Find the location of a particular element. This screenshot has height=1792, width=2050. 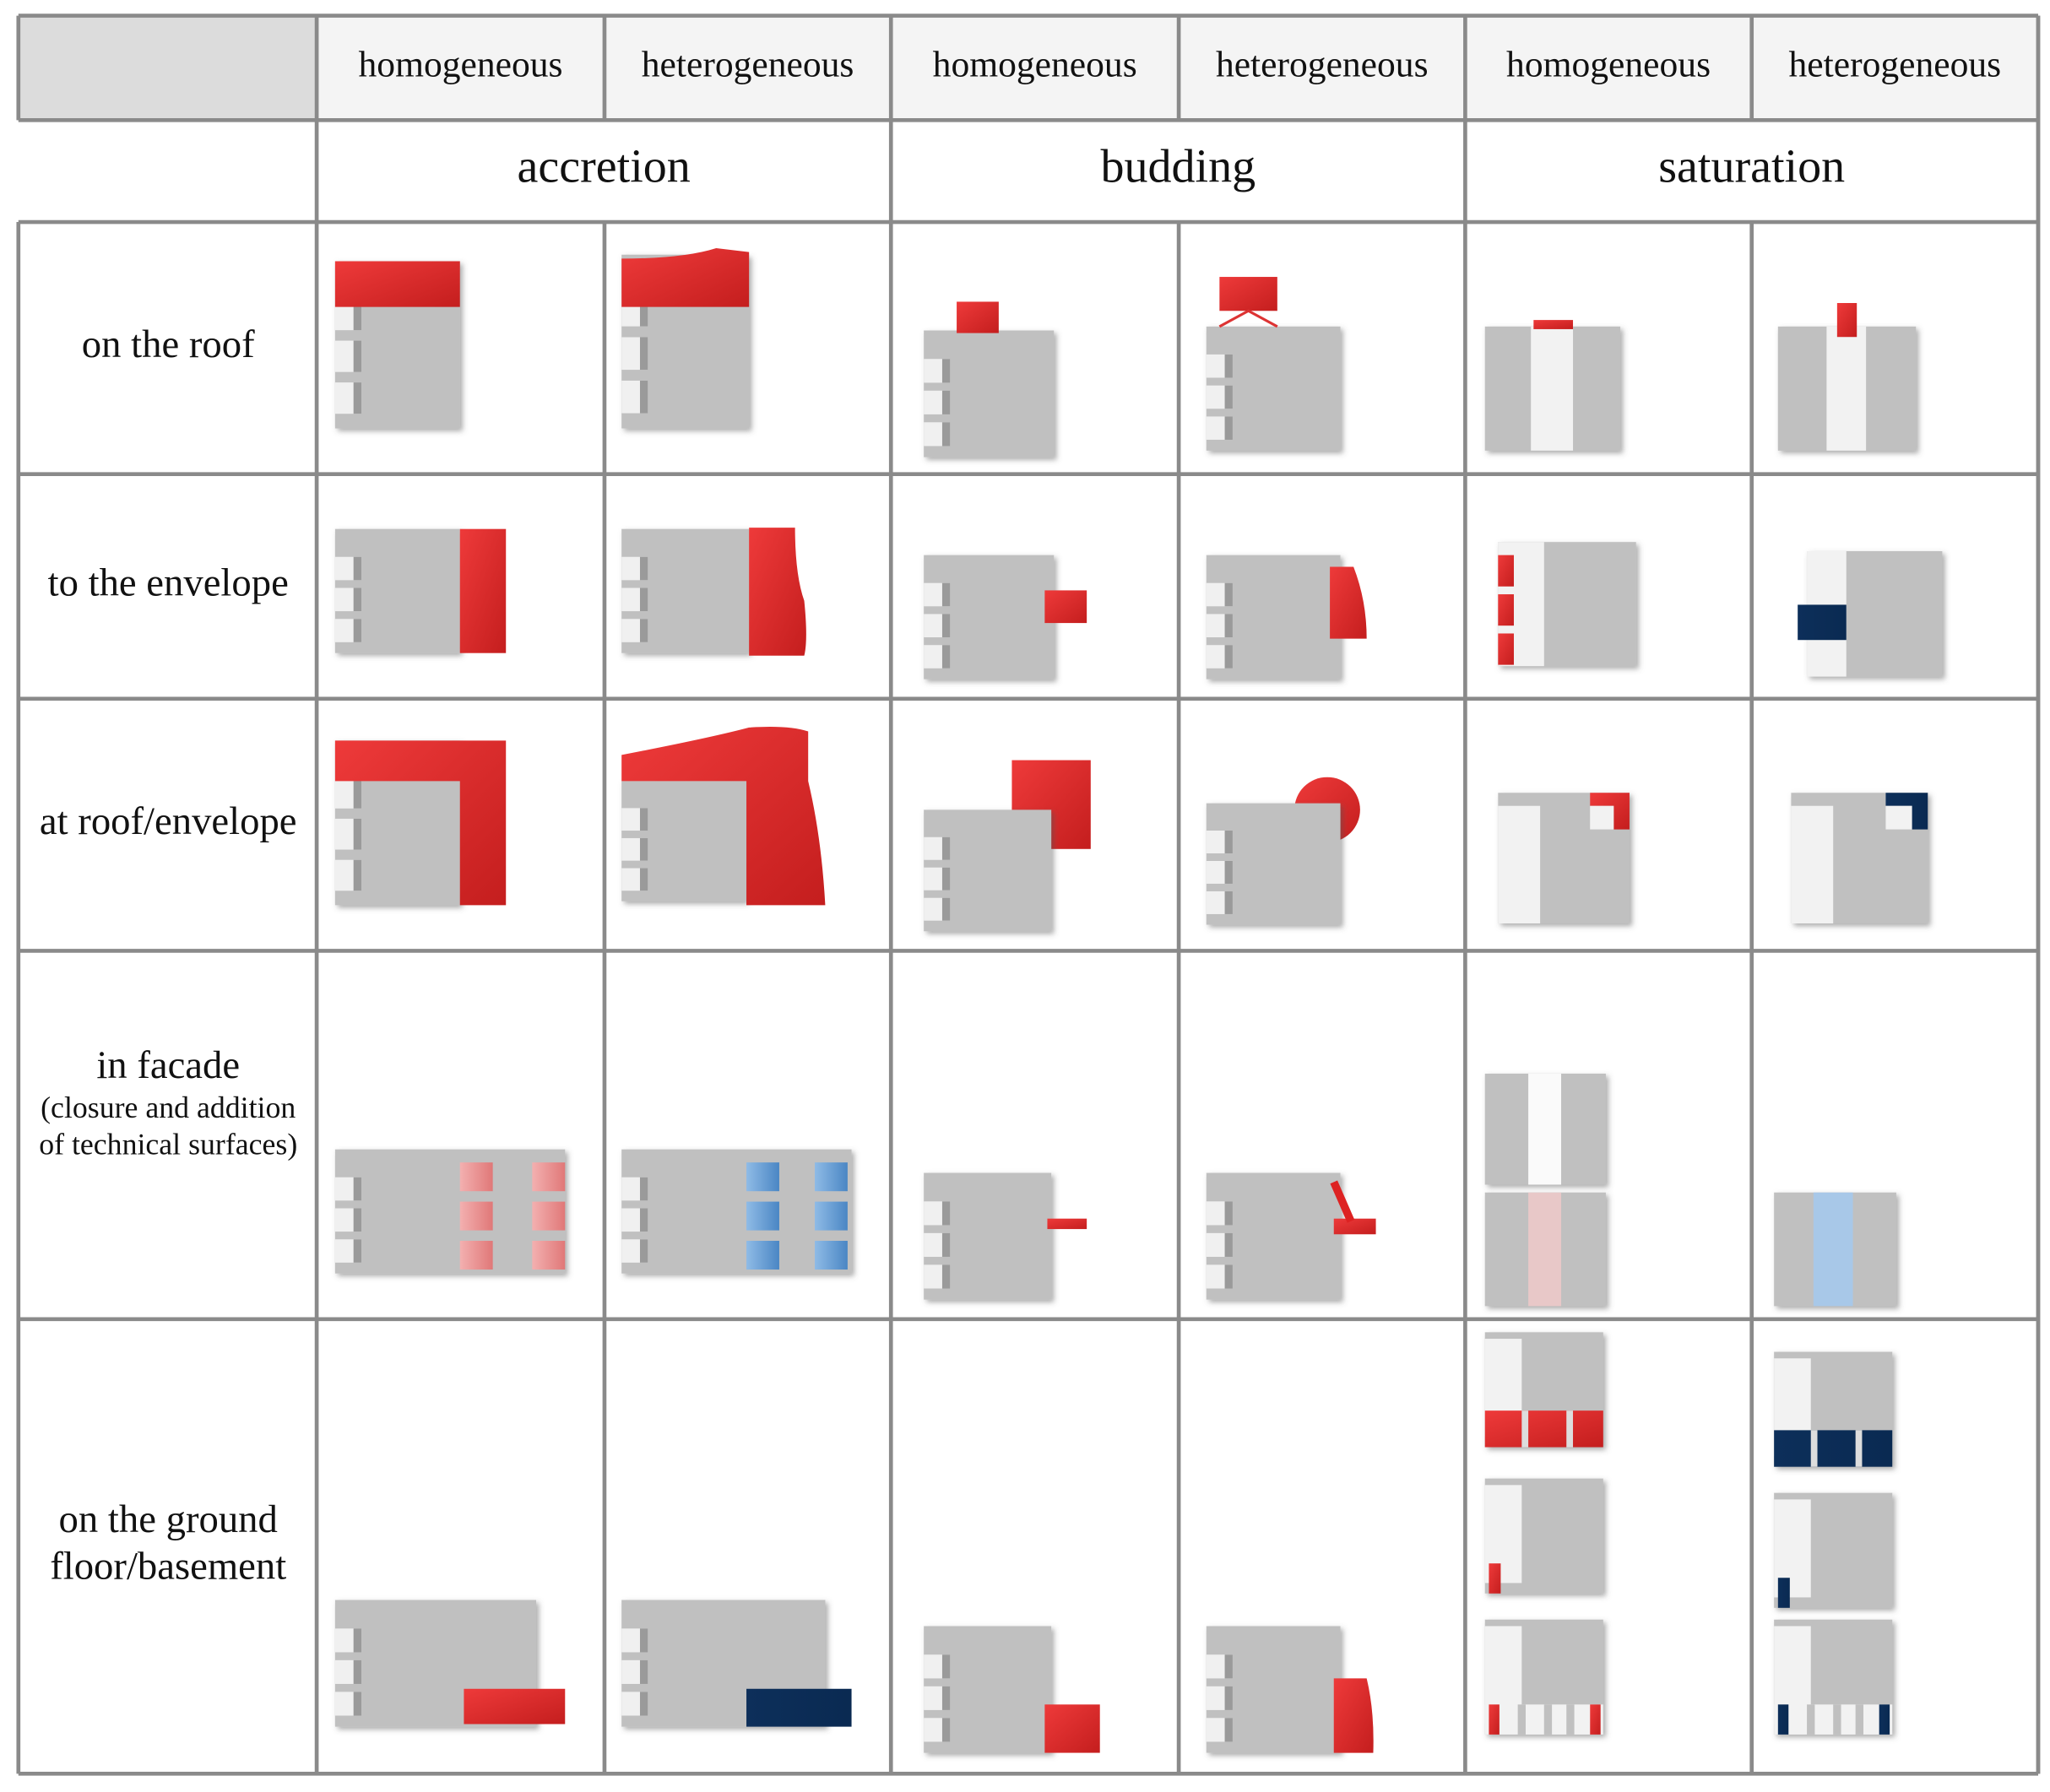

corner-cell is located at coordinates (167, 68).